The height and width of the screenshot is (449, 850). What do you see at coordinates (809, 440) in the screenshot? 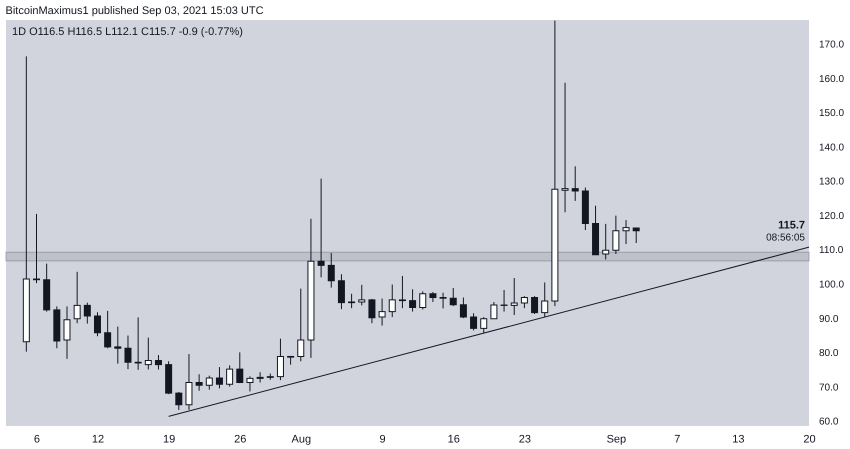
I see `x-tick-label: 20` at bounding box center [809, 440].